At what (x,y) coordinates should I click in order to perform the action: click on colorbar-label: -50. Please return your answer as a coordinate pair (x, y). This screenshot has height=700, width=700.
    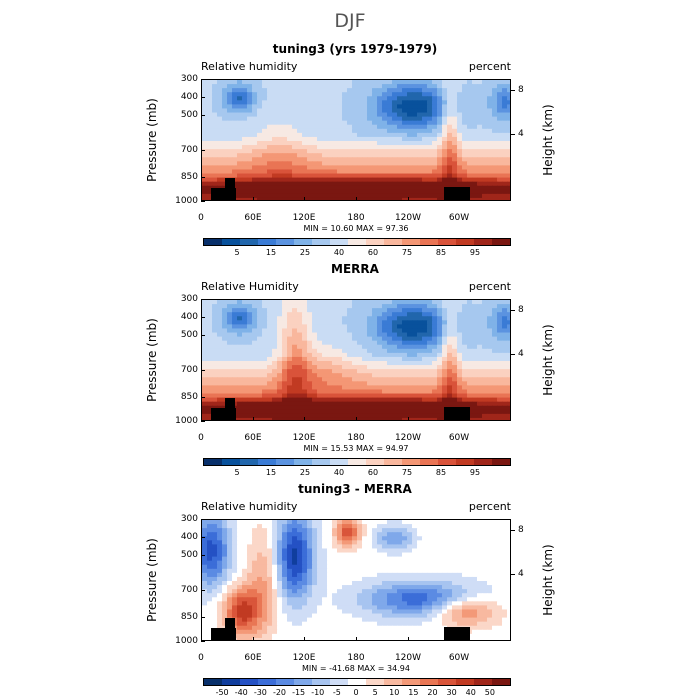
    Looking at the image, I should click on (222, 692).